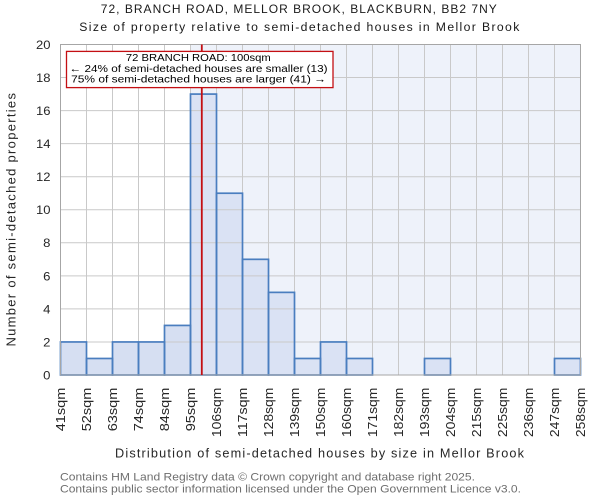 This screenshot has width=600, height=500. What do you see at coordinates (425, 413) in the screenshot?
I see `svg-text: 193sqm` at bounding box center [425, 413].